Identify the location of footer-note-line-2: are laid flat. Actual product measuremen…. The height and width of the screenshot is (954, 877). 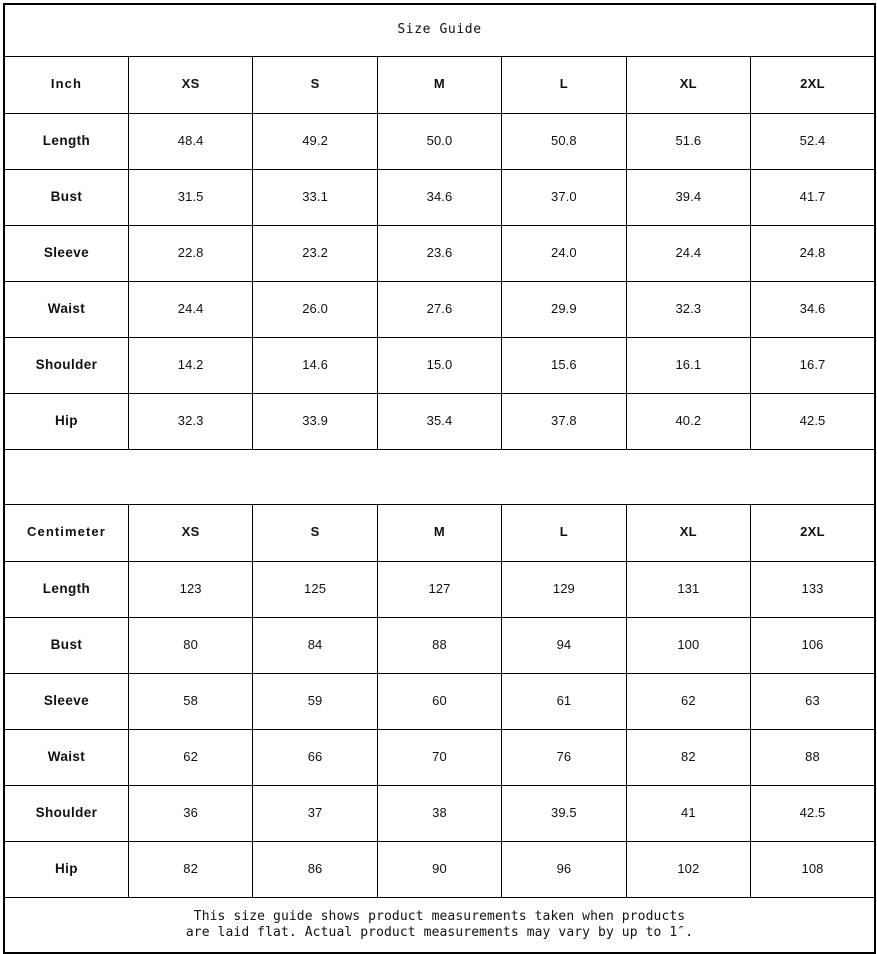
(439, 932).